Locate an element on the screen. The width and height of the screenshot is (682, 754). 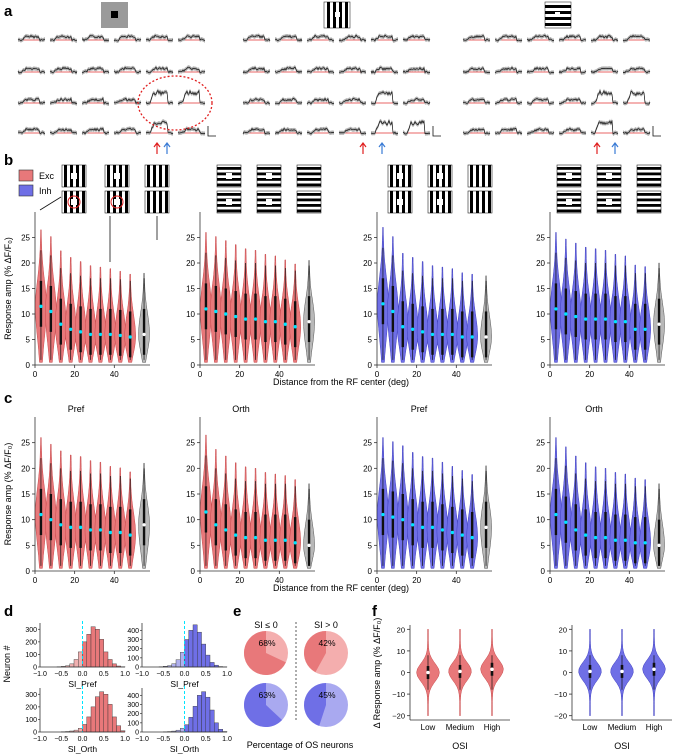
x-tick-label: 0.0 is located at coordinates (185, 674).